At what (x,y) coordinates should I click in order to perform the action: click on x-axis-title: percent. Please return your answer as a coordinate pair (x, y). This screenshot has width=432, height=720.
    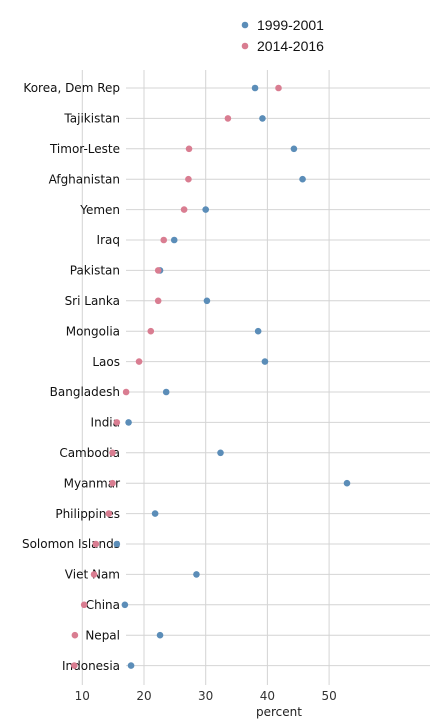
    Looking at the image, I should click on (279, 712).